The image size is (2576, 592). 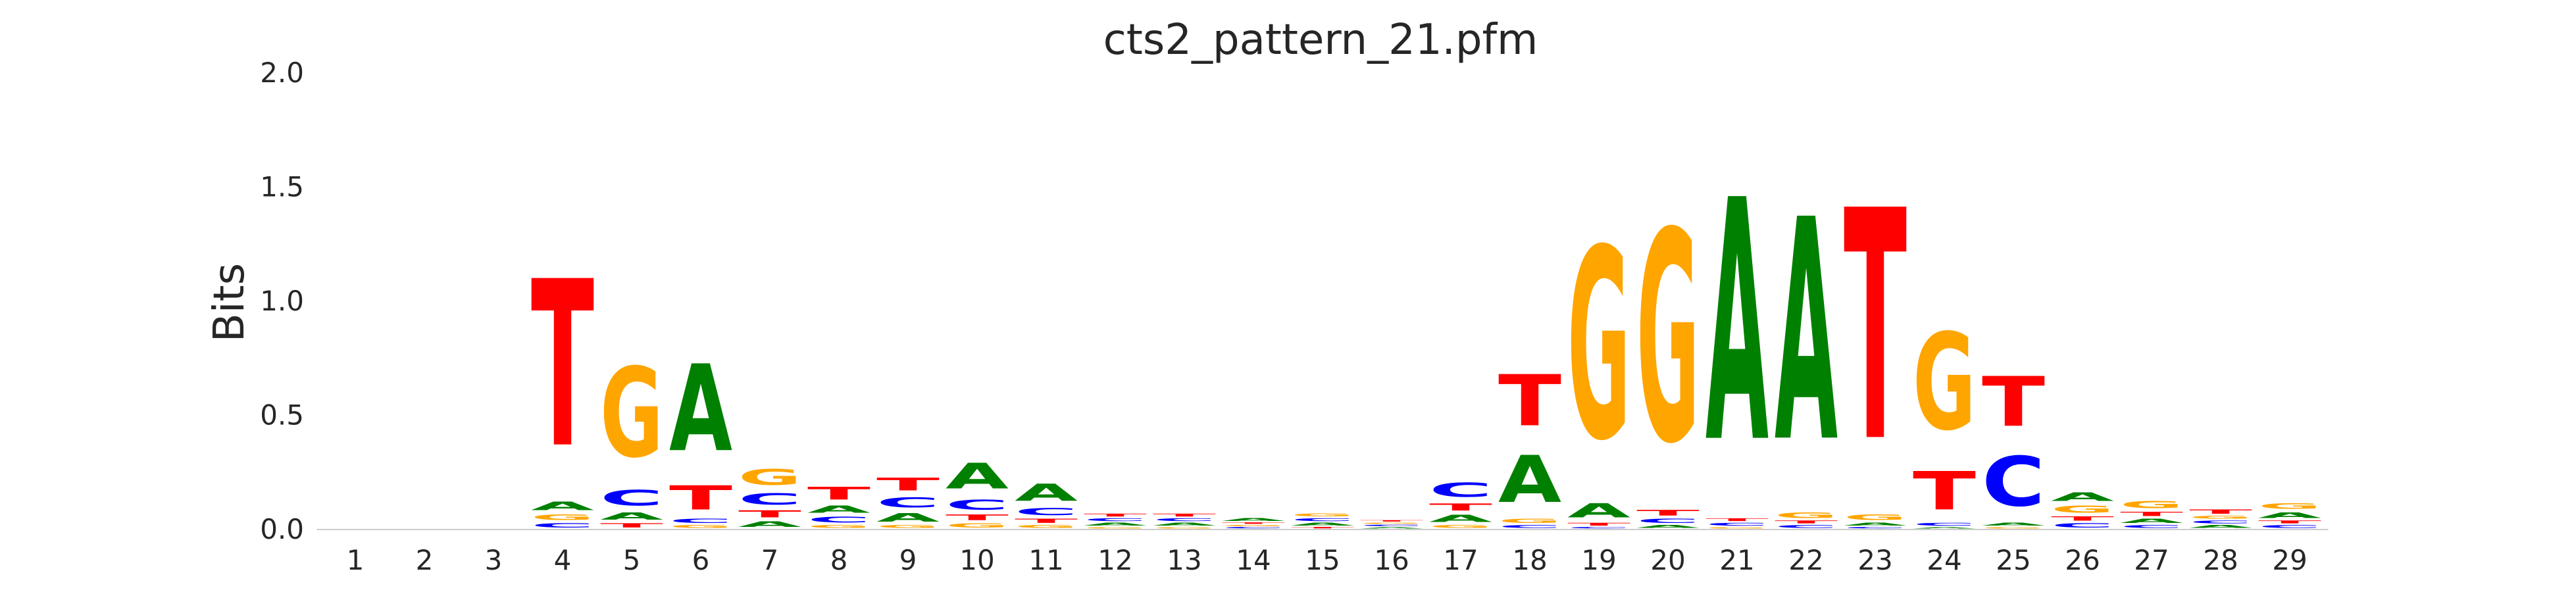 I want to click on x-tick-label: 11, so click(x=1045, y=560).